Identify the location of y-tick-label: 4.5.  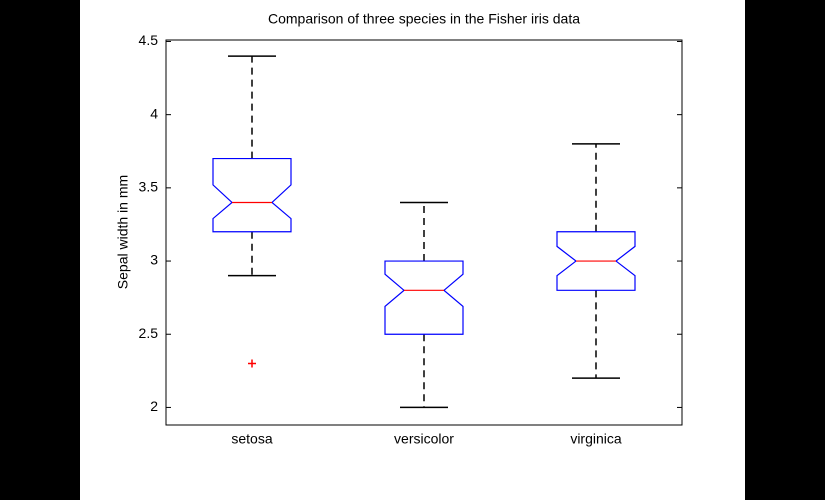
(149, 40).